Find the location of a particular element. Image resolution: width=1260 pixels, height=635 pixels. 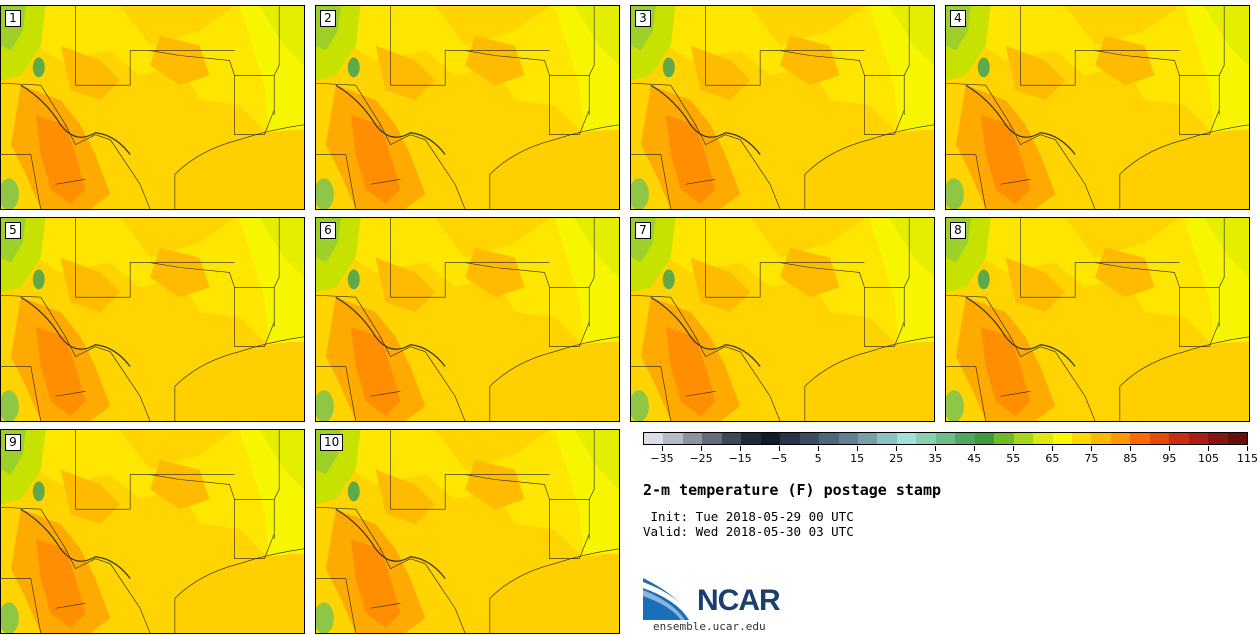

panel-number: 7 is located at coordinates (643, 230).